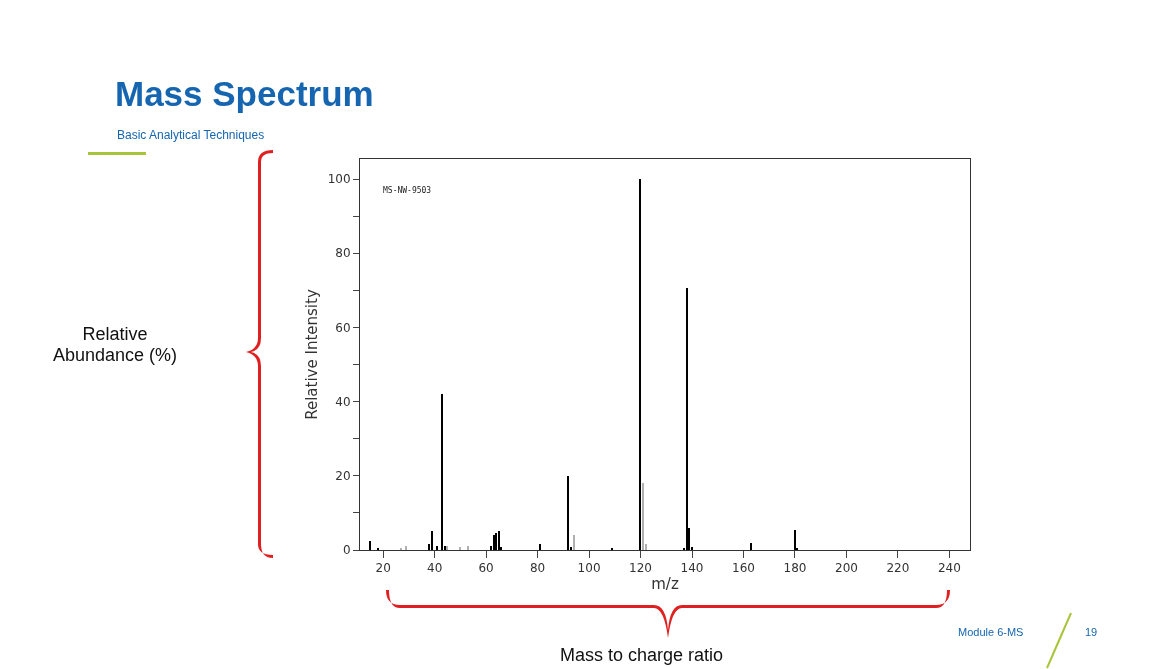 This screenshot has height=669, width=1170. I want to click on x-tick-label: 40, so click(435, 568).